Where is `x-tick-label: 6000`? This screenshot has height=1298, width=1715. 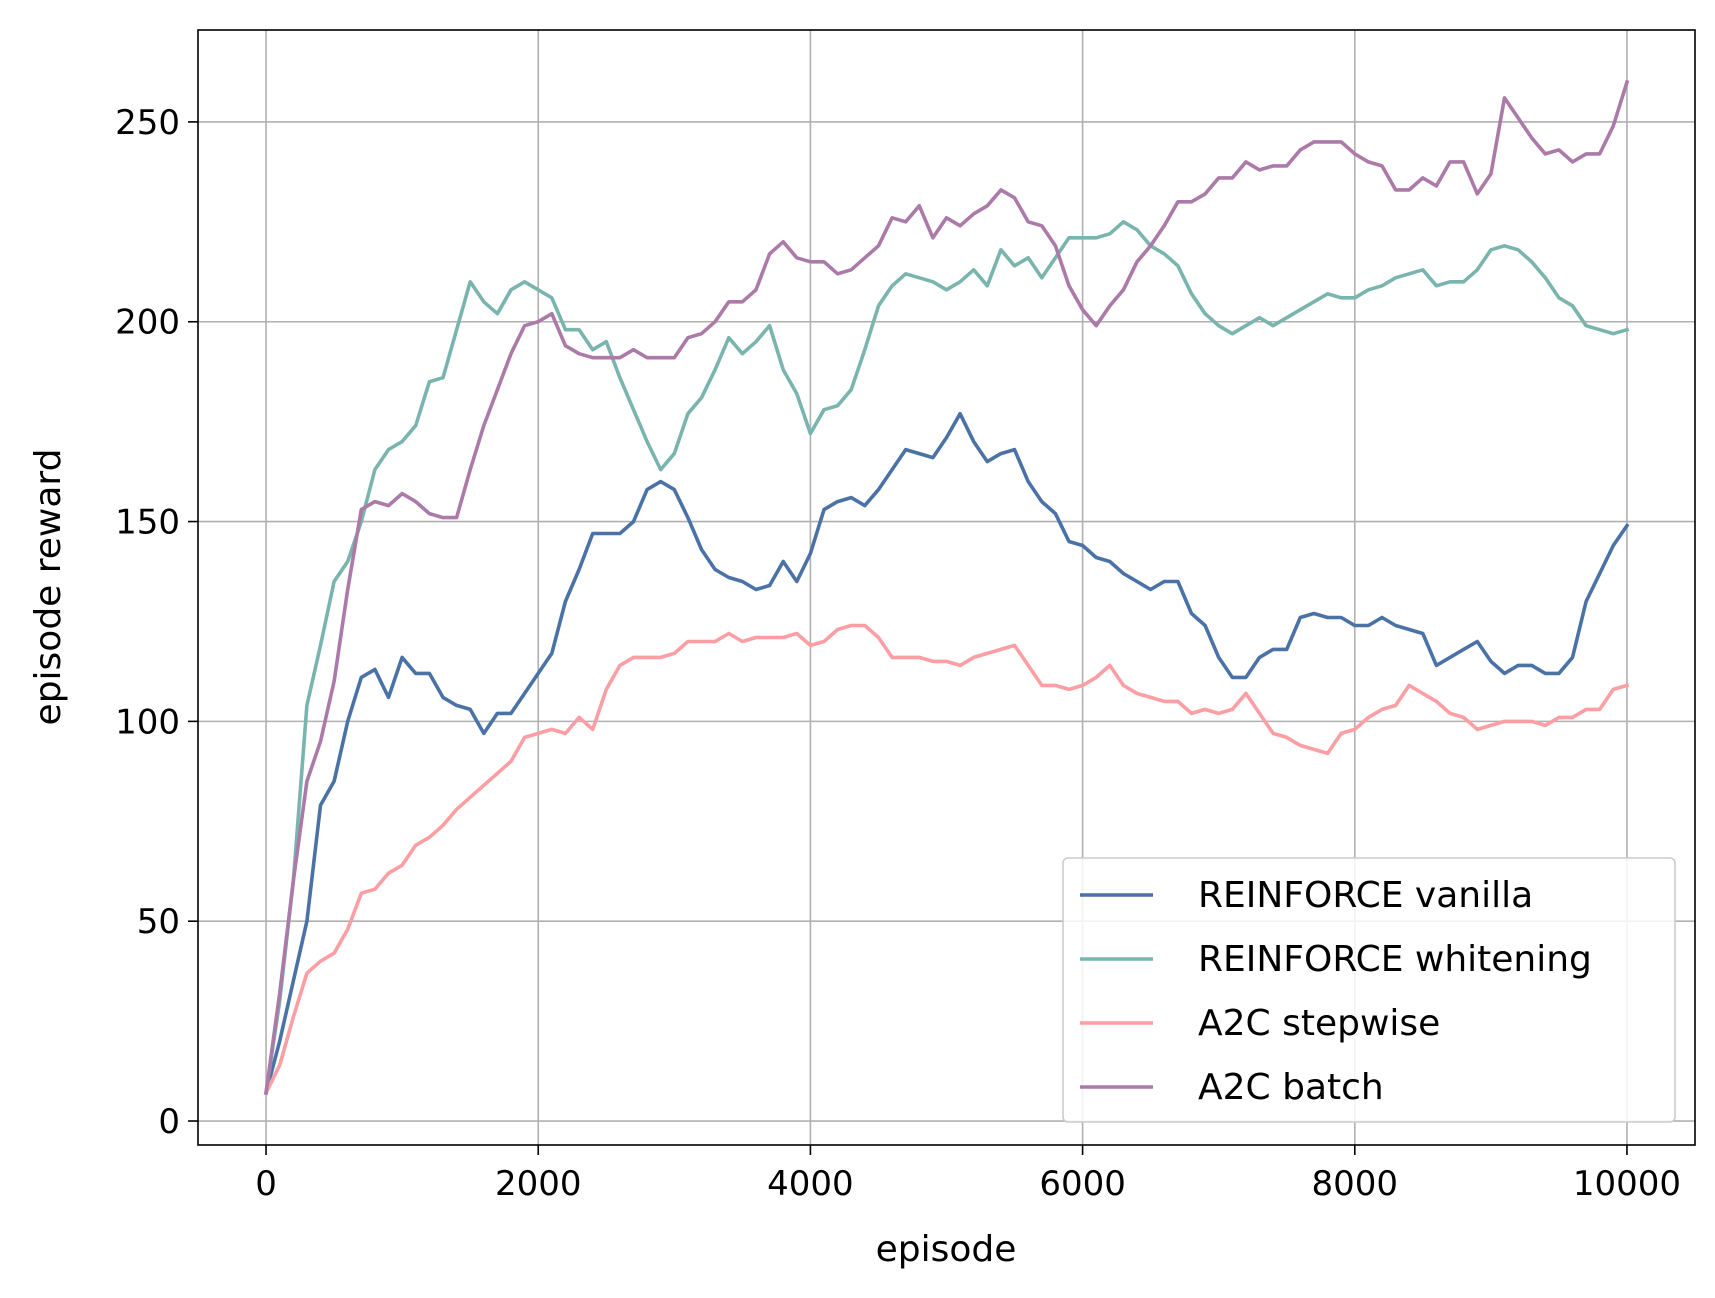 x-tick-label: 6000 is located at coordinates (1082, 1184).